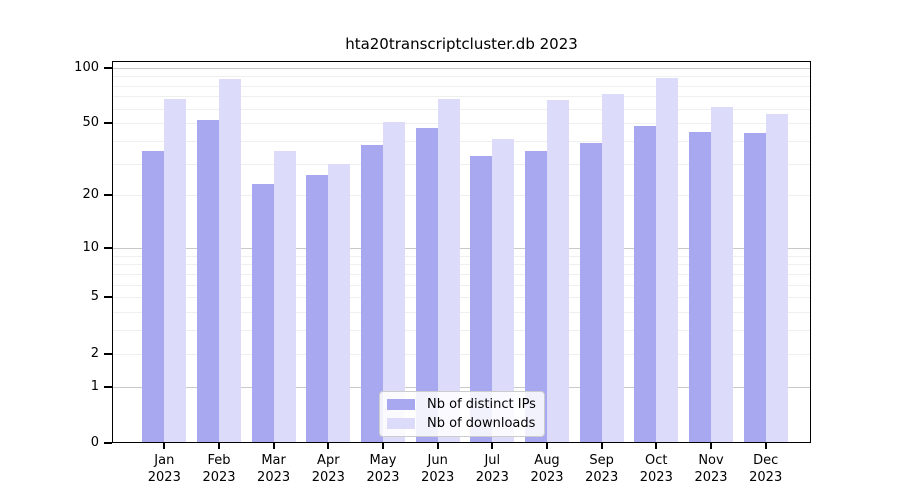 The height and width of the screenshot is (500, 900). Describe the element at coordinates (656, 469) in the screenshot. I see `x-tick-label-oct: Oct 2023` at that location.